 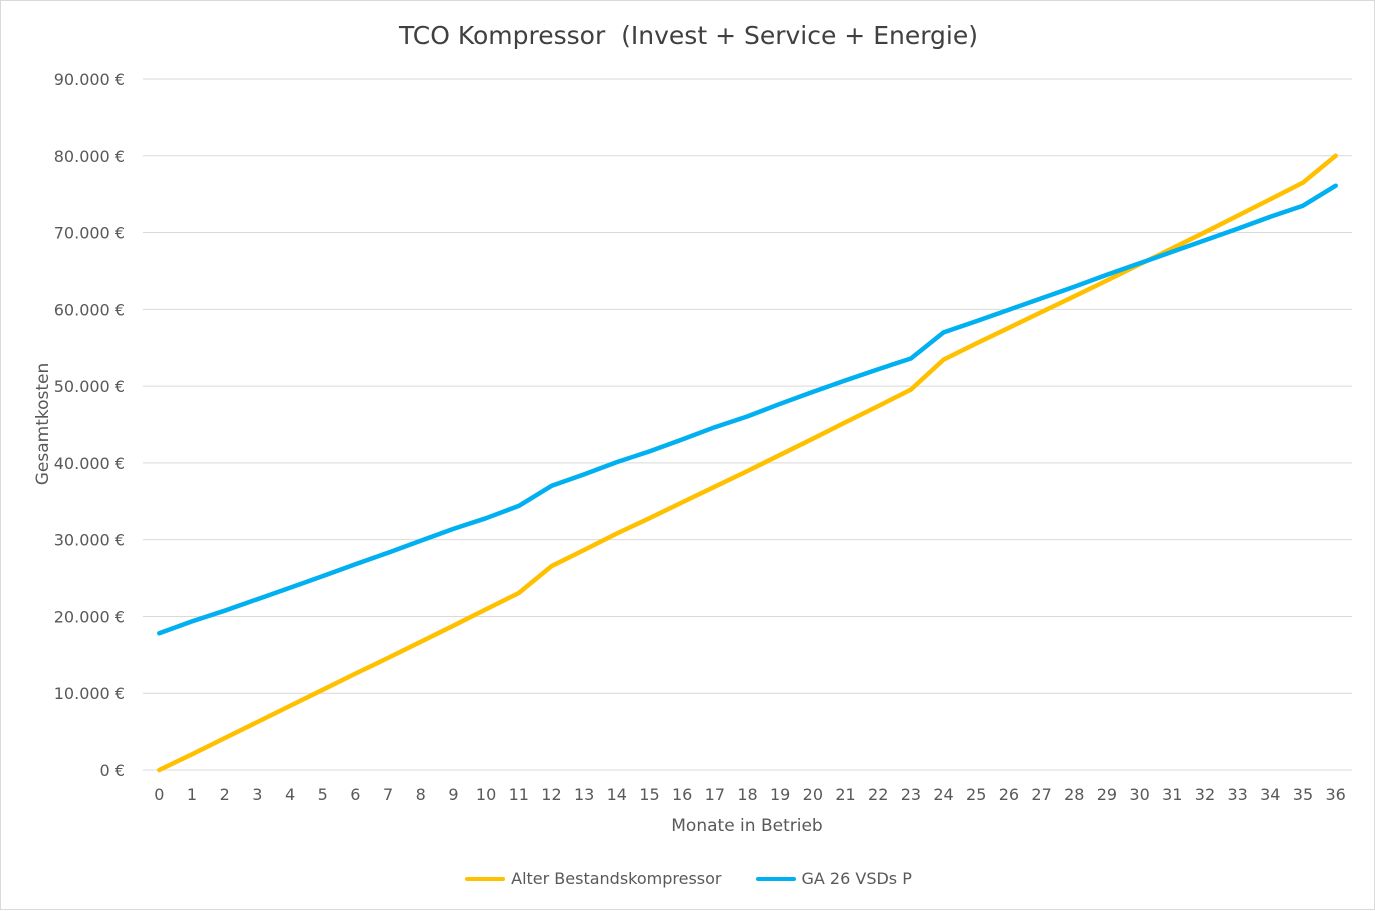 What do you see at coordinates (355, 794) in the screenshot?
I see `x-tick-label: 6` at bounding box center [355, 794].